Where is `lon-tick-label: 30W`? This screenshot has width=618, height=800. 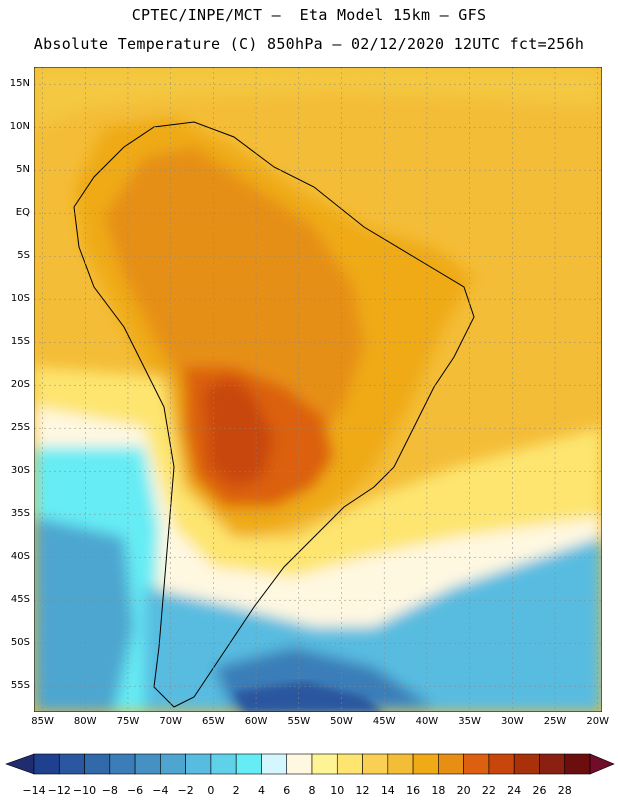
lon-tick-label: 30W is located at coordinates (512, 721).